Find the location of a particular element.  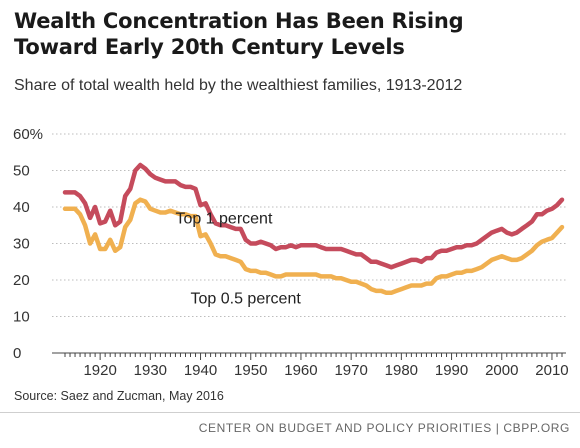

y-tick-label: 30 is located at coordinates (21, 244).